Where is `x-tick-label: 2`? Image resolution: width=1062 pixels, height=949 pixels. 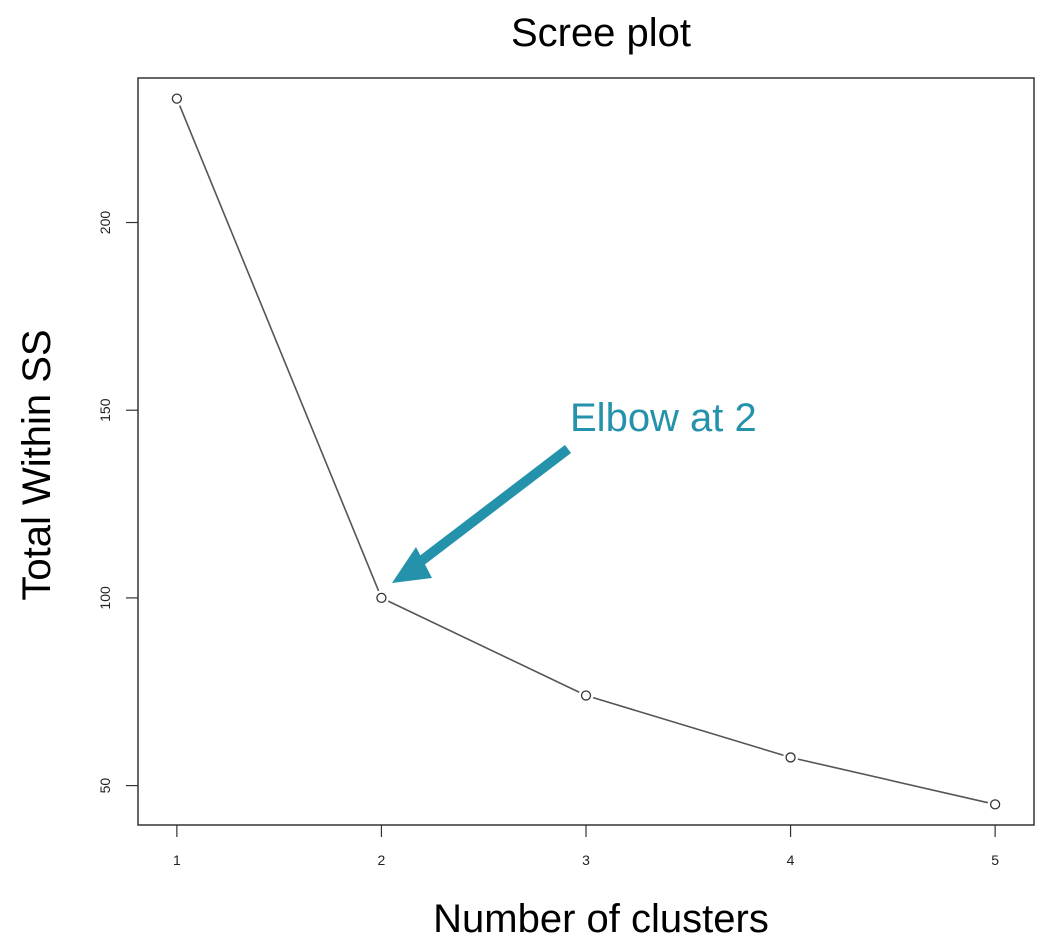 x-tick-label: 2 is located at coordinates (382, 860).